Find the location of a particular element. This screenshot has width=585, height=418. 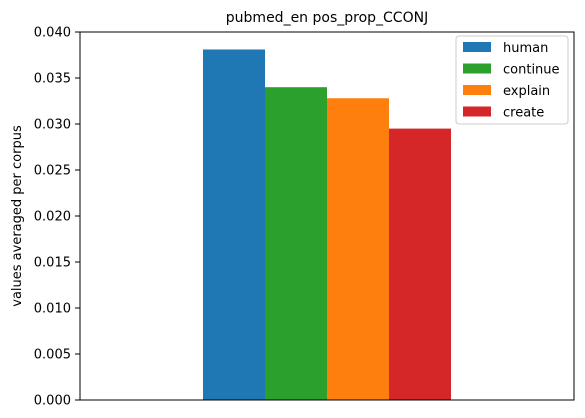

legend-label-create: create is located at coordinates (523, 113).